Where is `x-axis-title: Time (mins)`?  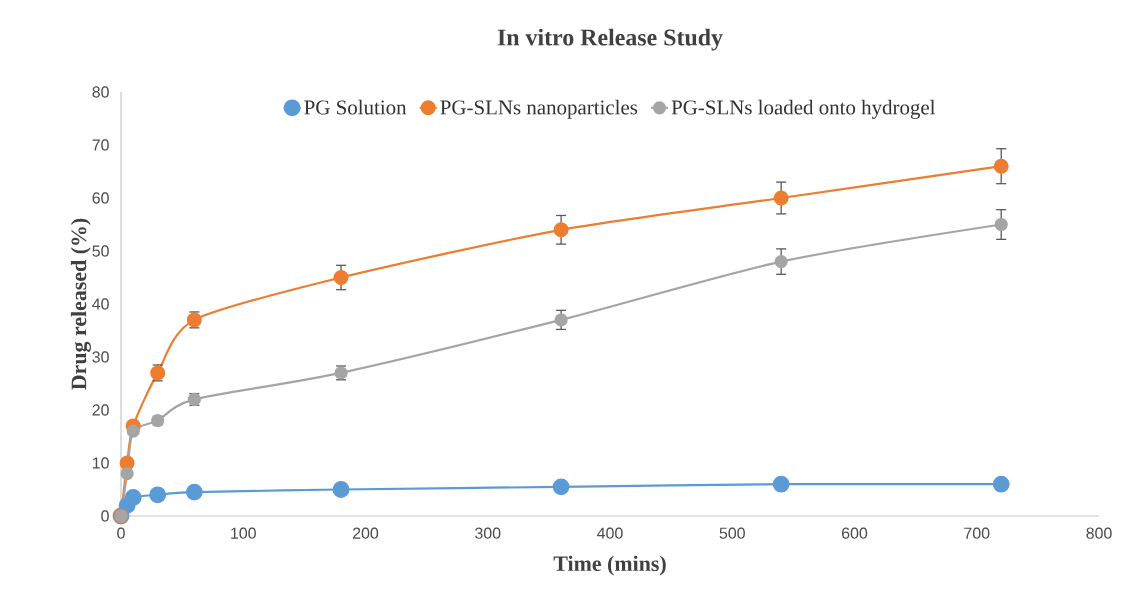
x-axis-title: Time (mins) is located at coordinates (609, 565).